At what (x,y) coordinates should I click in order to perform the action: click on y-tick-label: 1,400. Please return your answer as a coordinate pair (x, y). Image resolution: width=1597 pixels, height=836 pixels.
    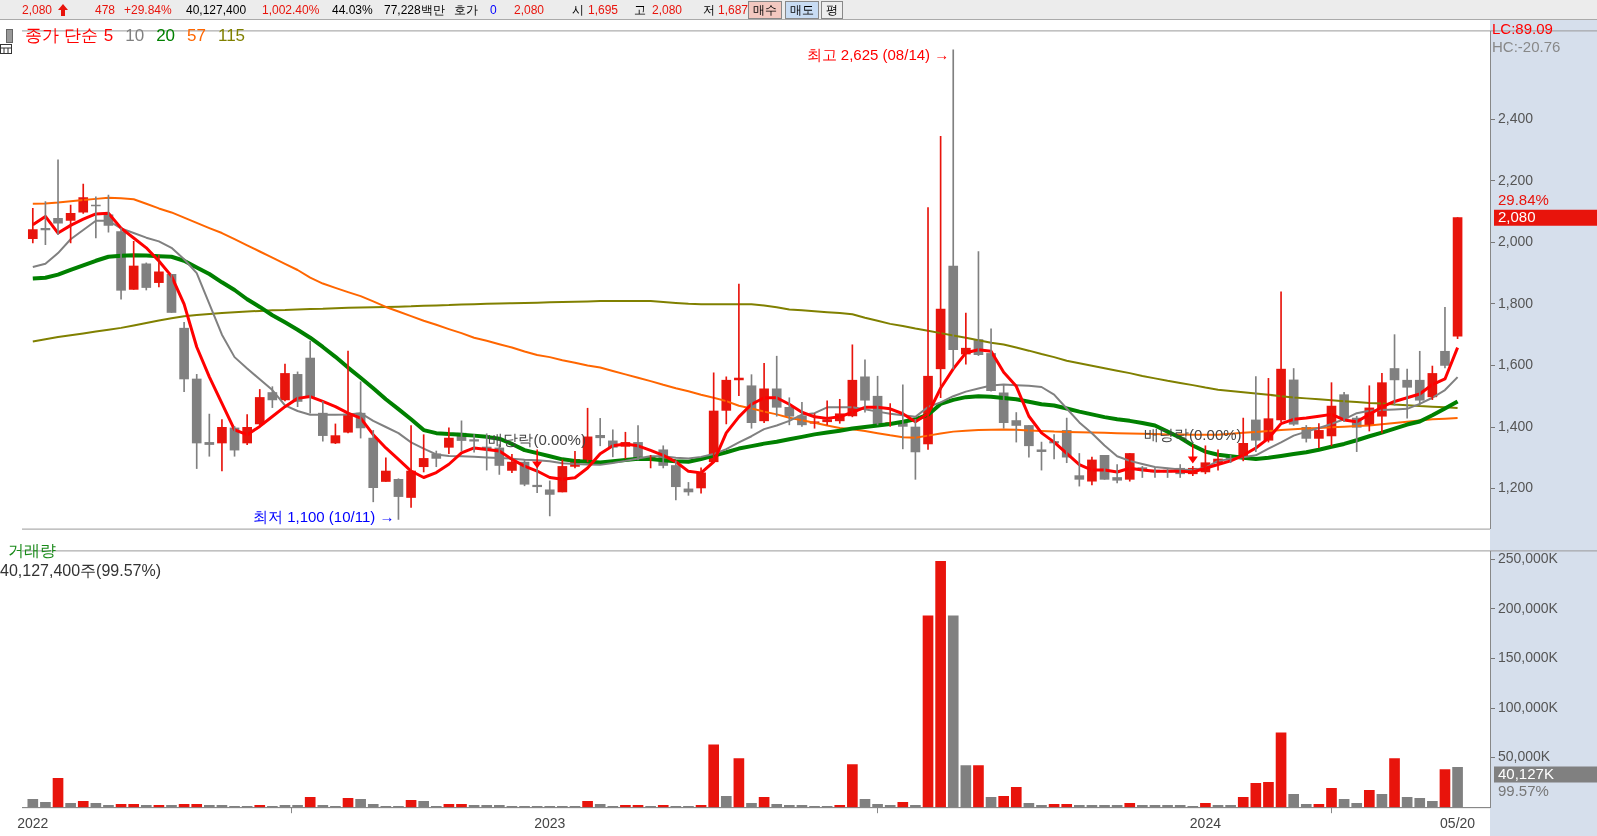
    Looking at the image, I should click on (1516, 425).